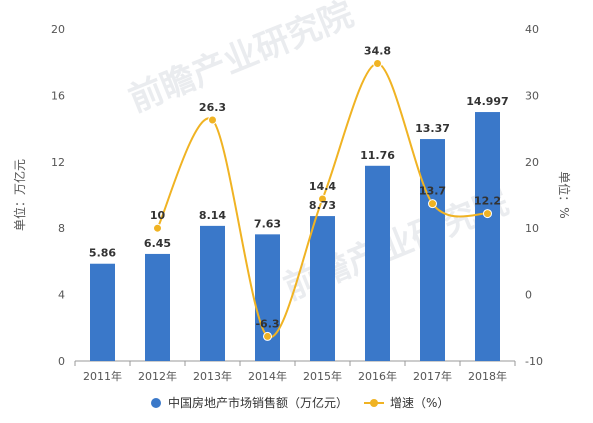  I want to click on y-tick-label: 4, so click(61, 295).